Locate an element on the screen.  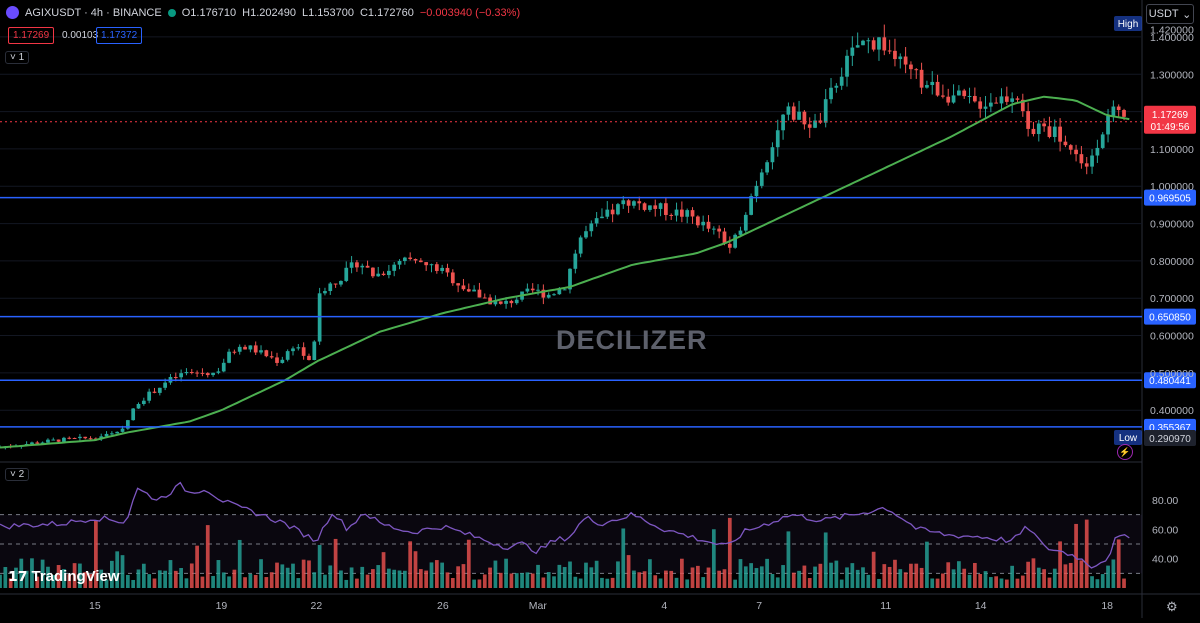
tradingview-logo: 𝟭𝟳 TradingView is located at coordinates (64, 576).